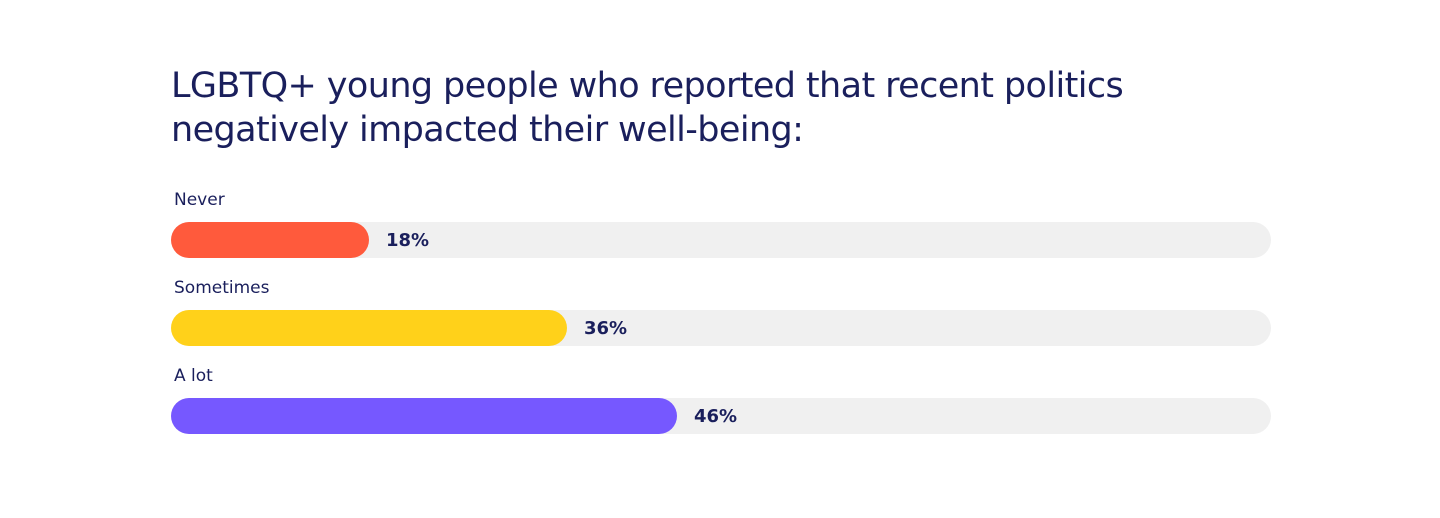  What do you see at coordinates (716, 416) in the screenshot?
I see `value-label: 46%` at bounding box center [716, 416].